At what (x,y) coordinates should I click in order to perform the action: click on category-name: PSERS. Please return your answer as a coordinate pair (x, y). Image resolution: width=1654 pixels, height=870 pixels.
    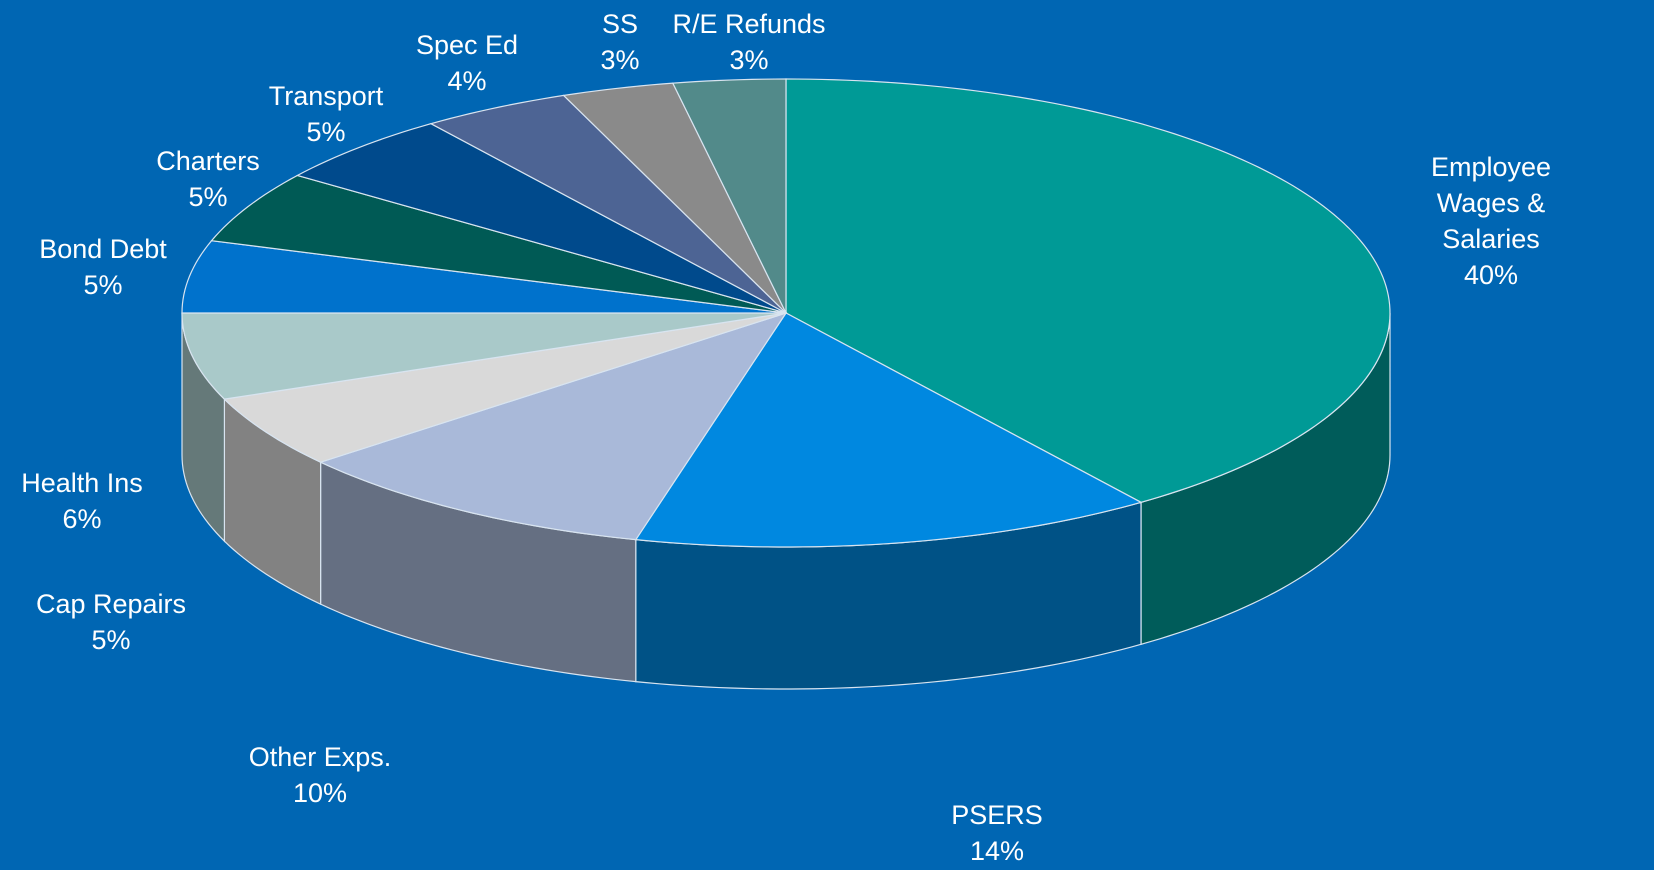
    Looking at the image, I should click on (997, 815).